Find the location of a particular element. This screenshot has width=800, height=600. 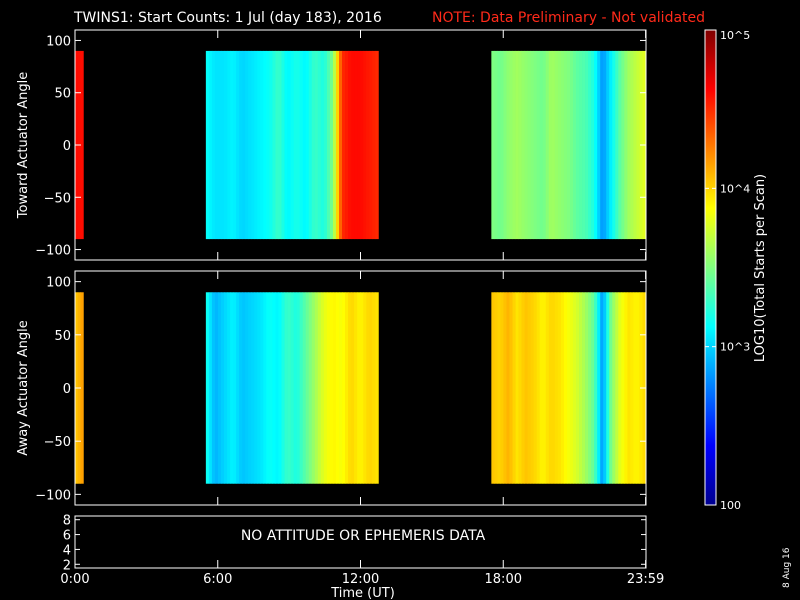

toward-y-tick-label: −100 is located at coordinates (53, 251).